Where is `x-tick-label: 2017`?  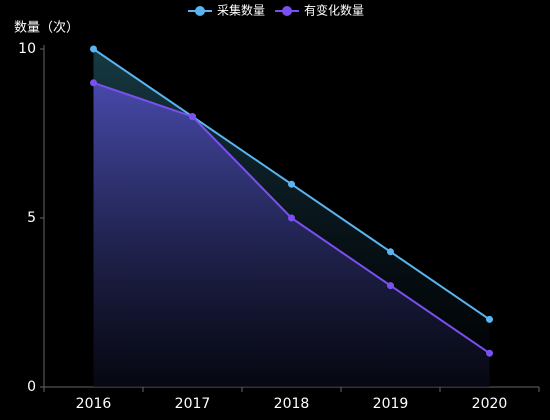 x-tick-label: 2017 is located at coordinates (193, 404).